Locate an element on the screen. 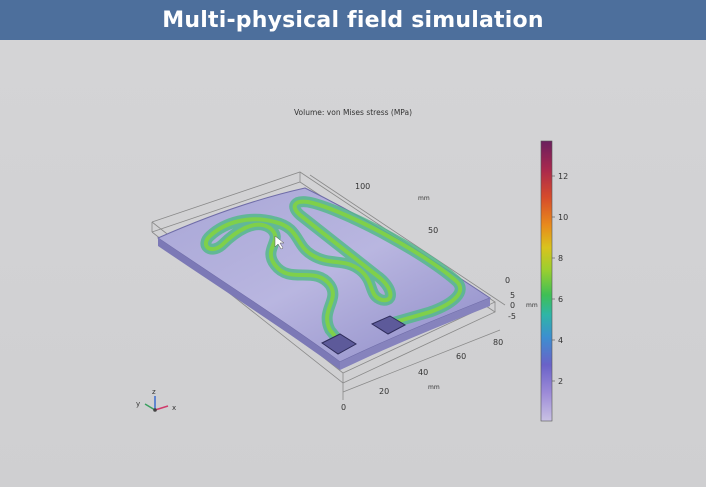  contact-pad-right is located at coordinates (388, 325).